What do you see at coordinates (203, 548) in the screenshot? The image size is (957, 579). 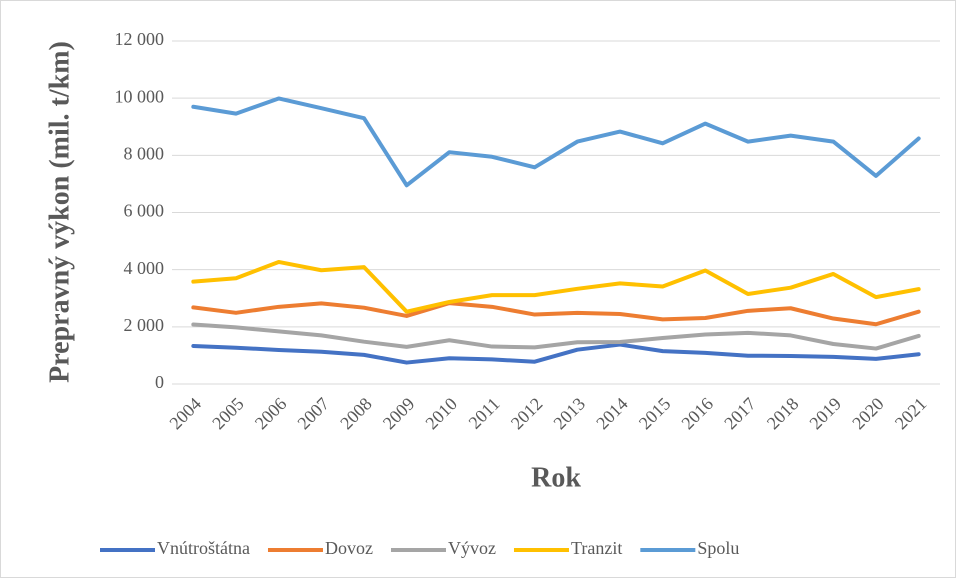 I see `legend-label: Vnútroštátna` at bounding box center [203, 548].